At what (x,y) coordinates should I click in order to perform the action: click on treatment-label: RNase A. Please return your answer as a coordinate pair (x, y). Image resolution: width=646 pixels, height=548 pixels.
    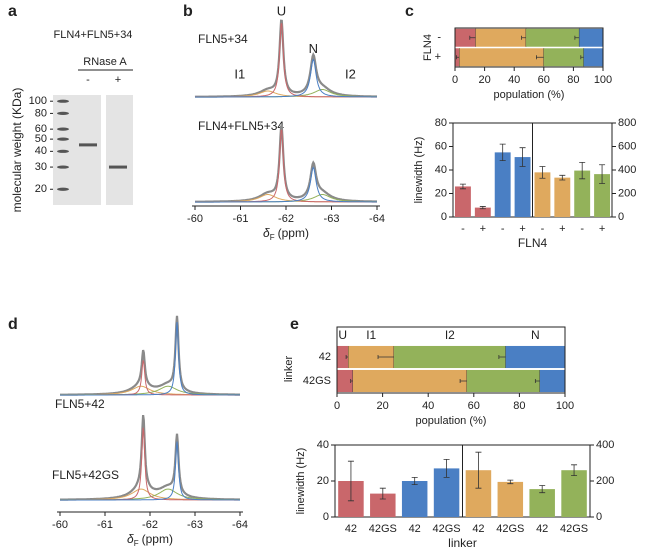
    Looking at the image, I should click on (105, 62).